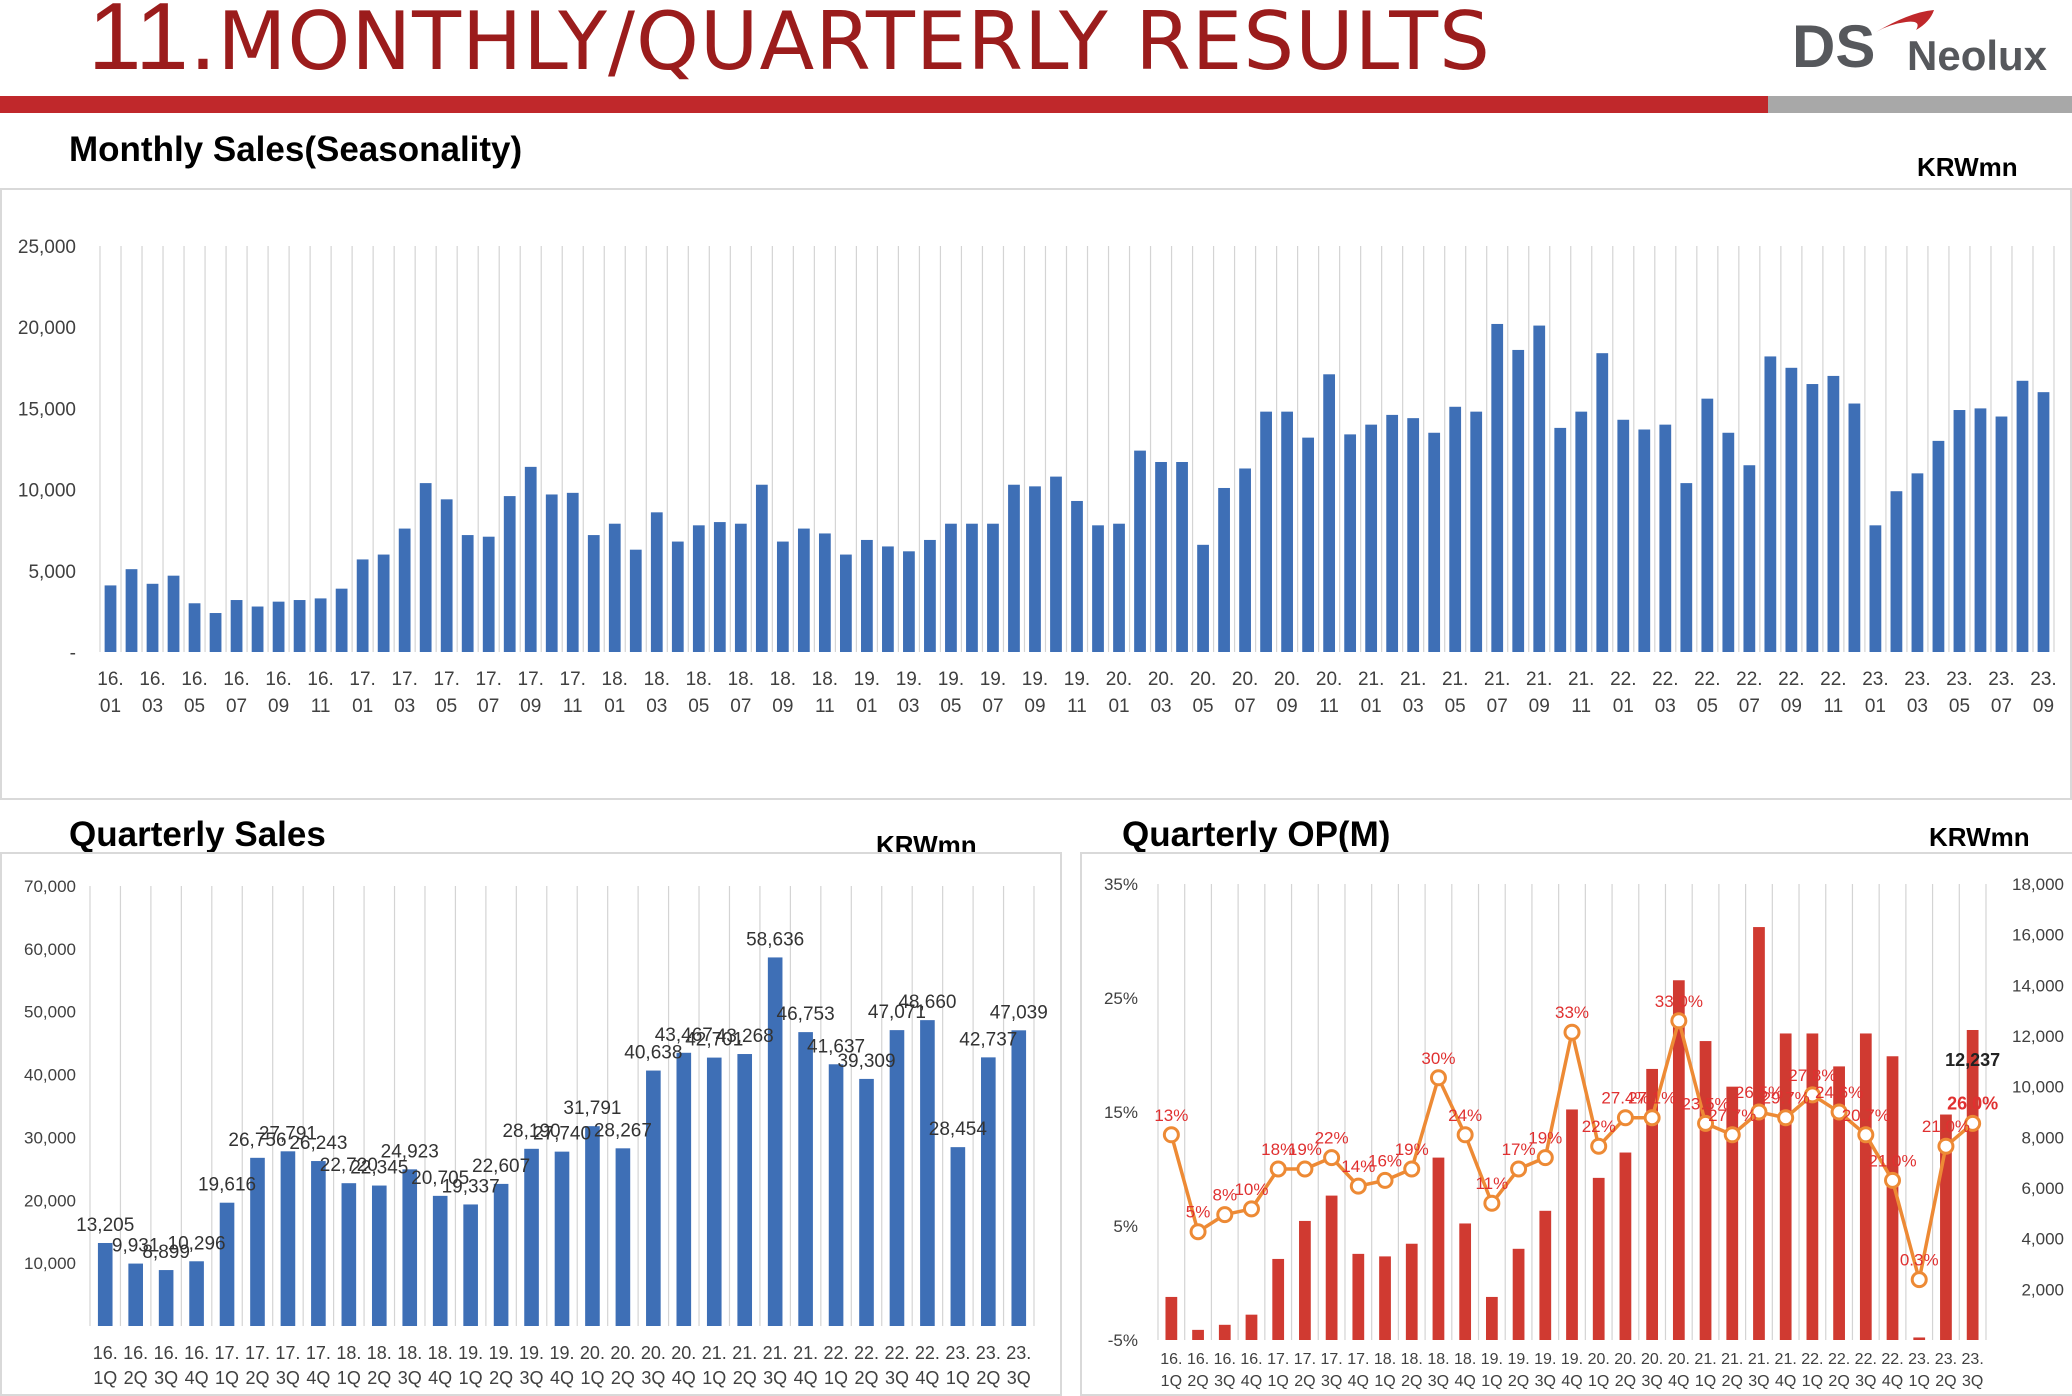 Image resolution: width=2072 pixels, height=1396 pixels. What do you see at coordinates (1331, 1359) in the screenshot?
I see `qop-xtick-year: 17.` at bounding box center [1331, 1359].